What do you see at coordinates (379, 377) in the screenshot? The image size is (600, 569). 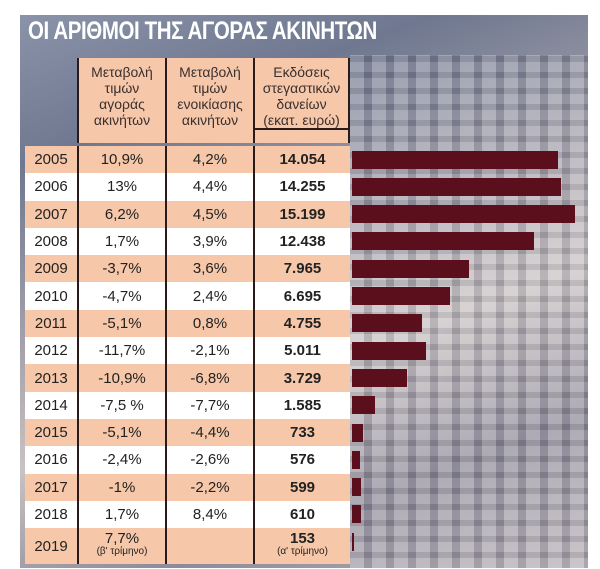 I see `bar-2013` at bounding box center [379, 377].